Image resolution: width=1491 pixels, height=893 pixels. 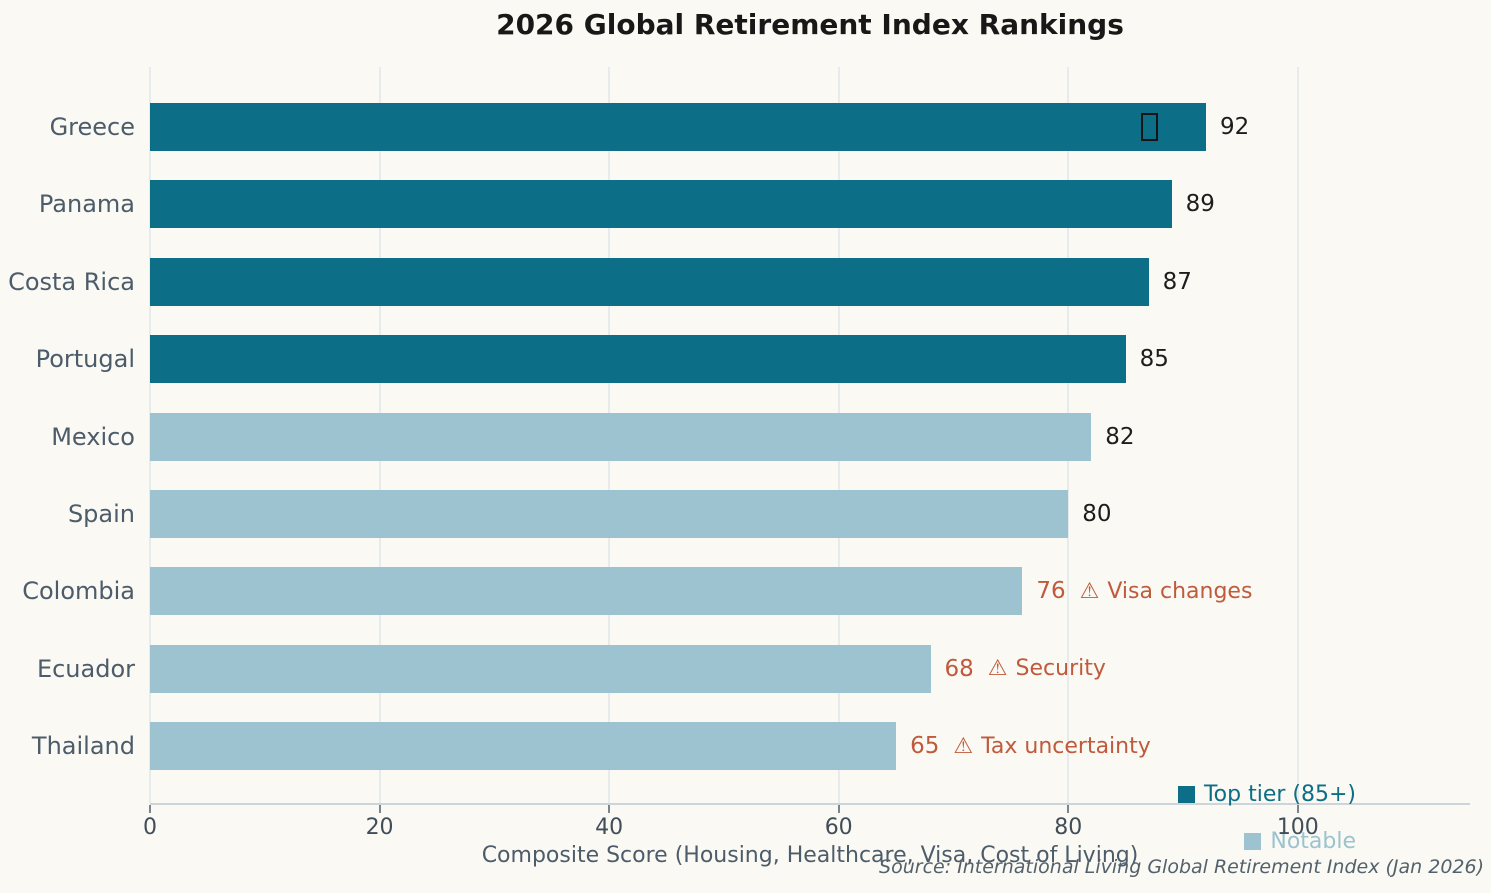 I want to click on legend-label-notable: Notable, so click(x=1313, y=841).